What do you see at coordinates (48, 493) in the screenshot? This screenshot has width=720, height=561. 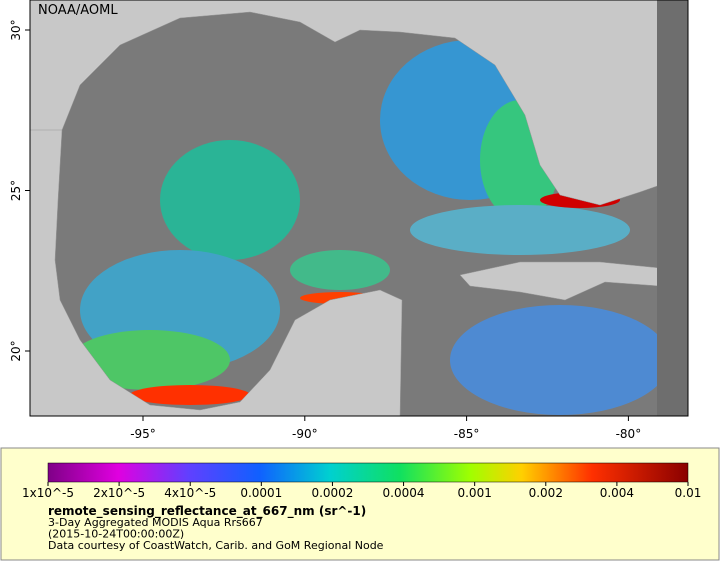 I see `colorbar-tick-label: 1x10^-5` at bounding box center [48, 493].